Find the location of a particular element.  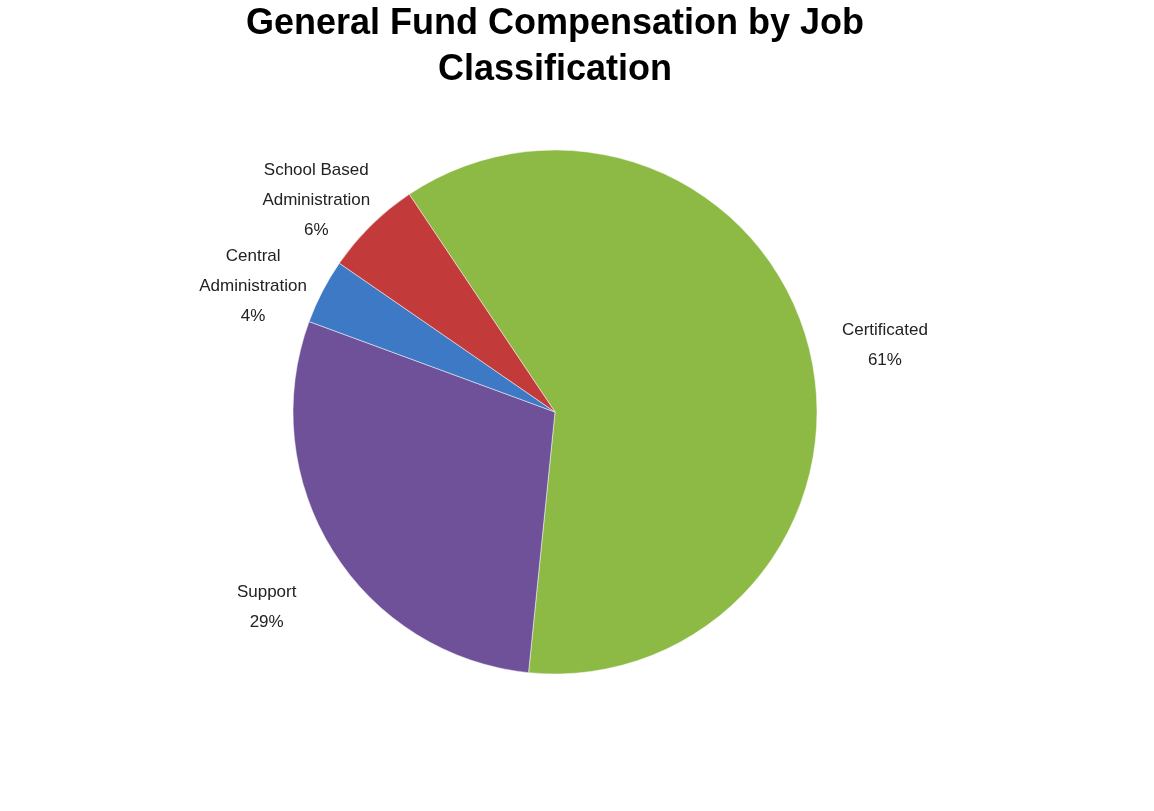

data-label: 6% is located at coordinates (316, 229).